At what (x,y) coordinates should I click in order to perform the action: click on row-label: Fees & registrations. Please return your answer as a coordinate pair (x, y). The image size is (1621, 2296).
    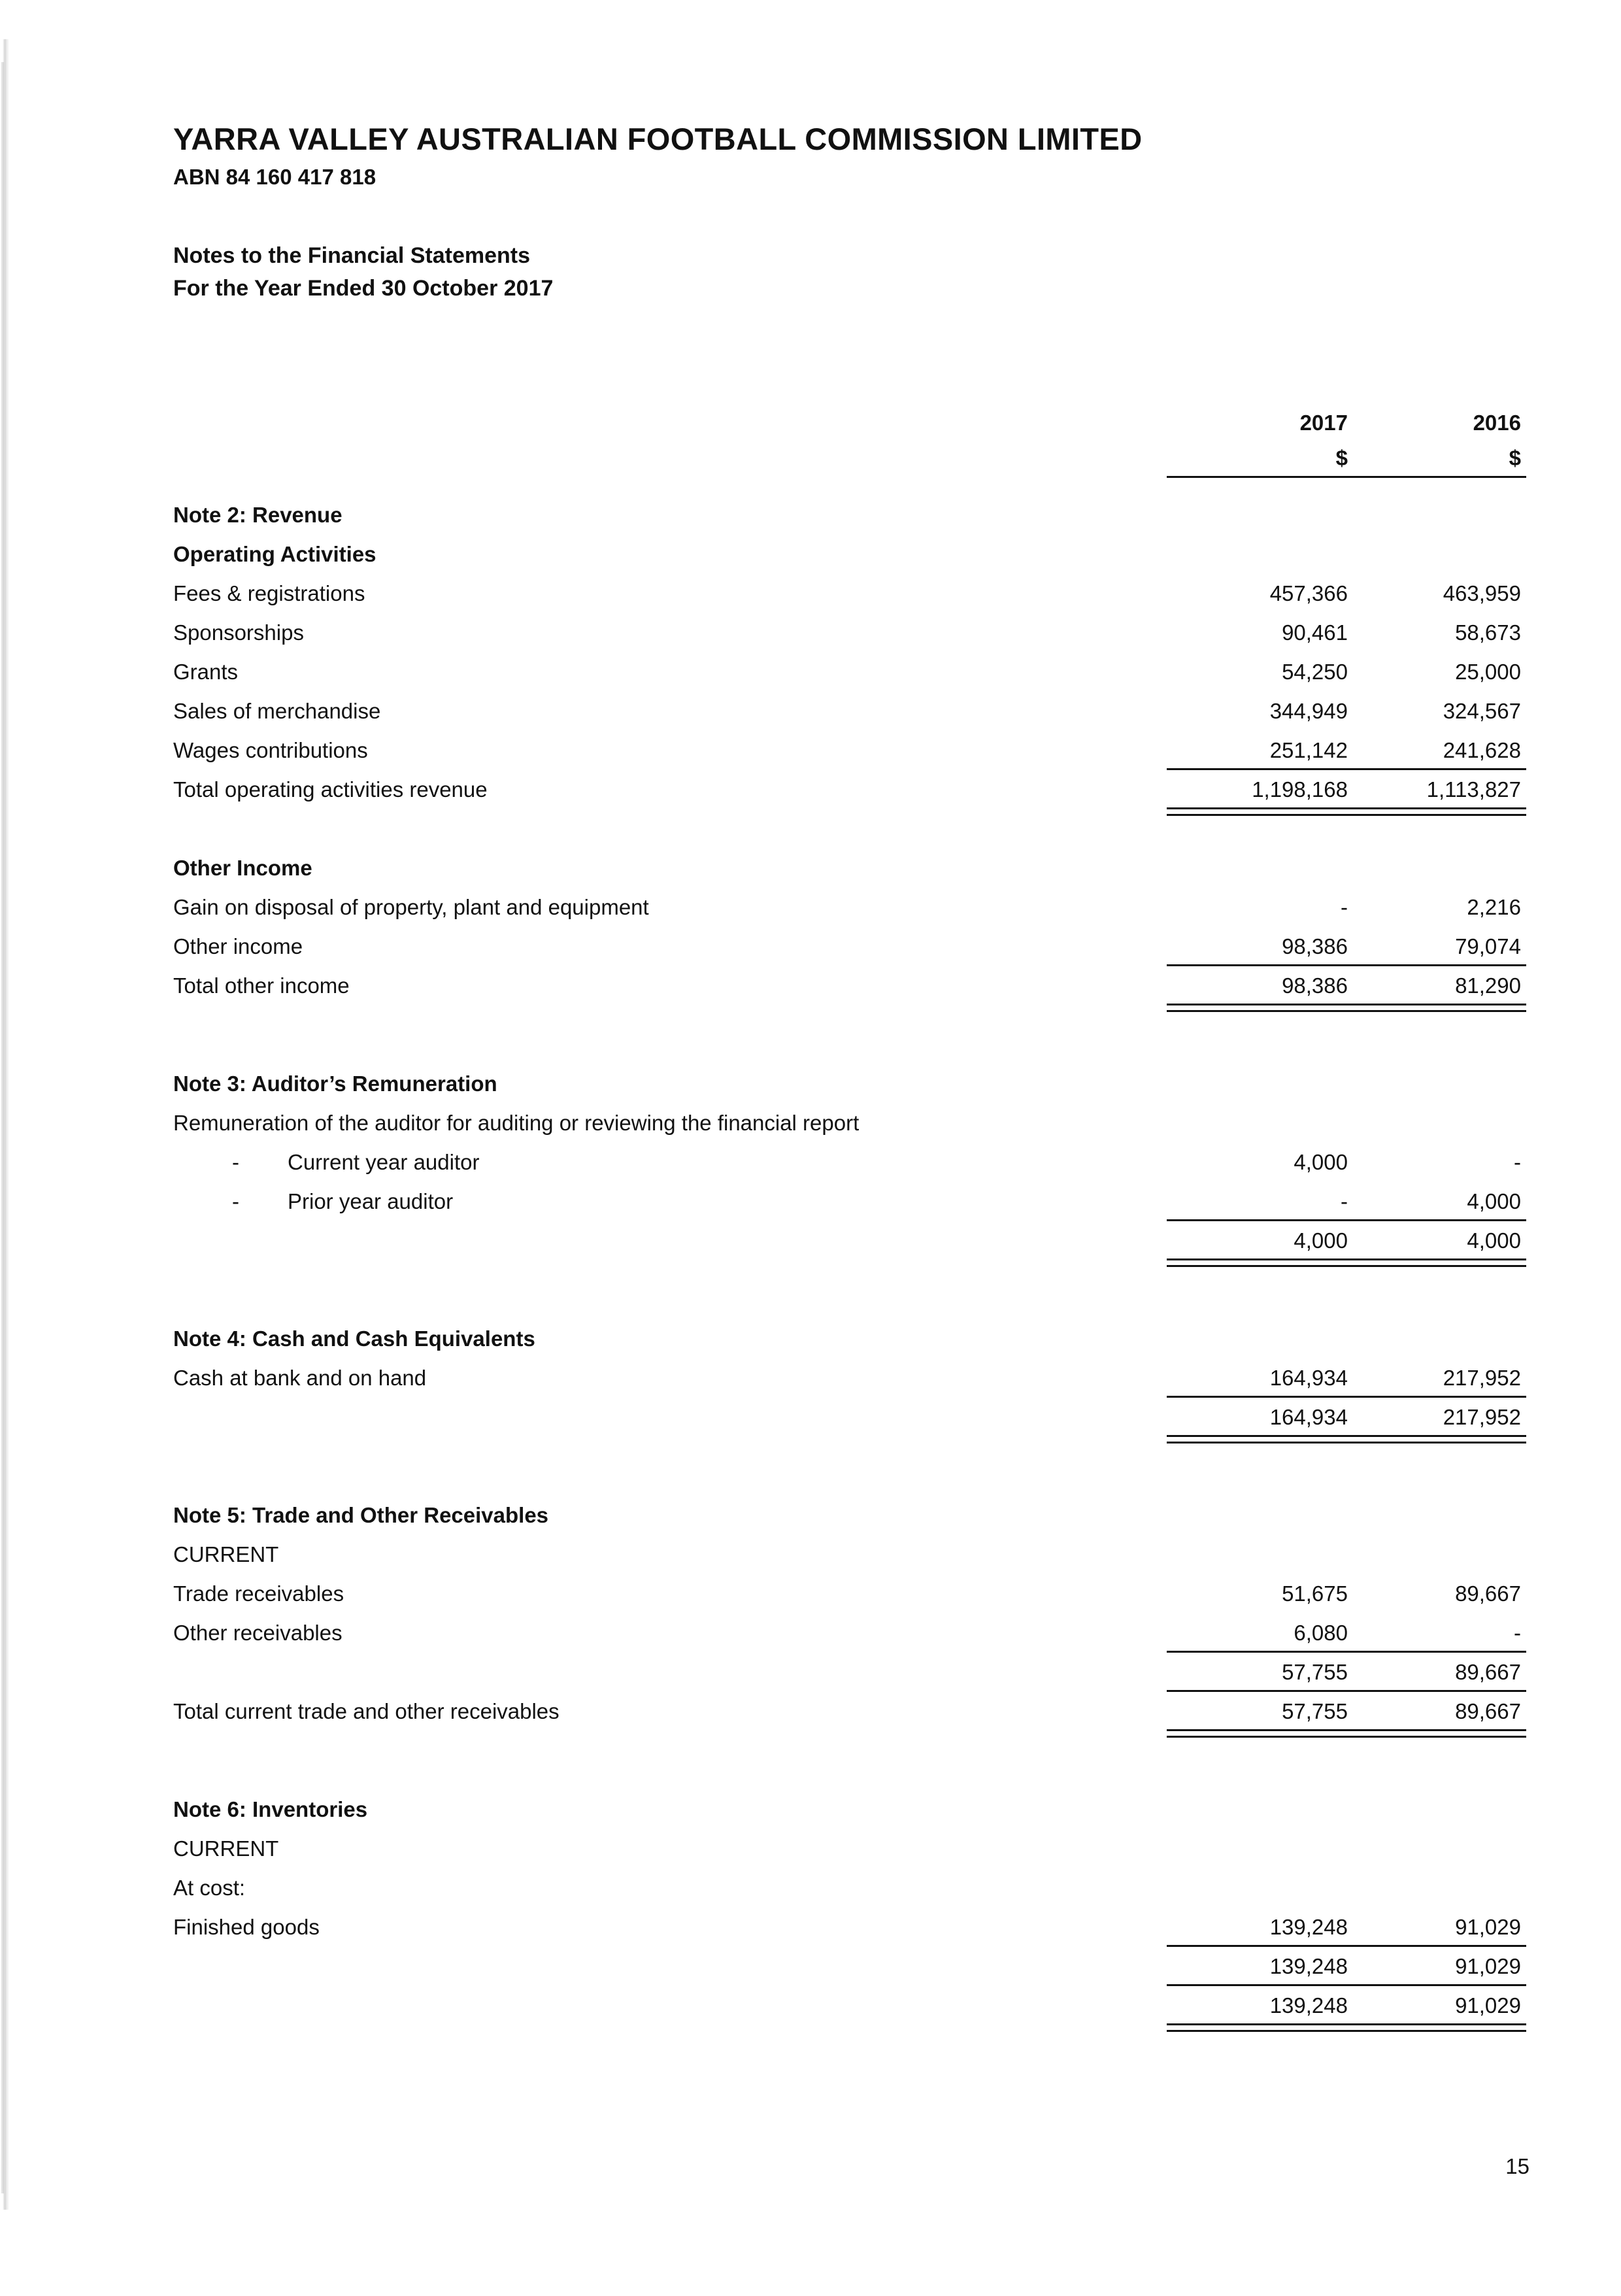
    Looking at the image, I should click on (269, 593).